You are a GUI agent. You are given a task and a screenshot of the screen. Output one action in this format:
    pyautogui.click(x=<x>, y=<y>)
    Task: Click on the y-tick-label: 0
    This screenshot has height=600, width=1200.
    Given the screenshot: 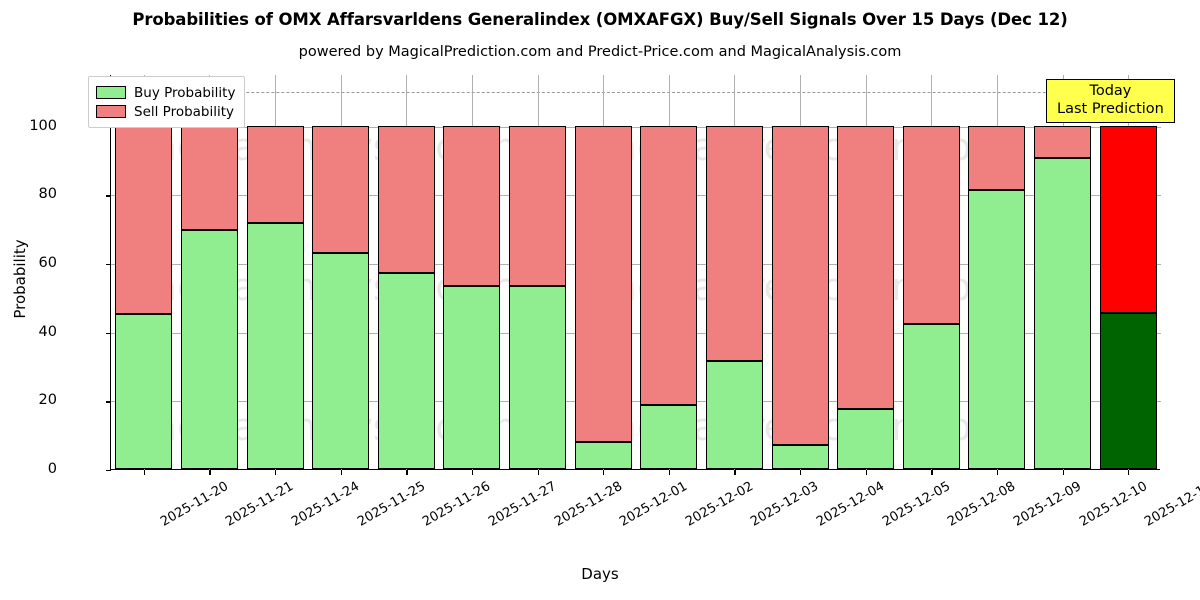 What is the action you would take?
    pyautogui.click(x=52, y=469)
    